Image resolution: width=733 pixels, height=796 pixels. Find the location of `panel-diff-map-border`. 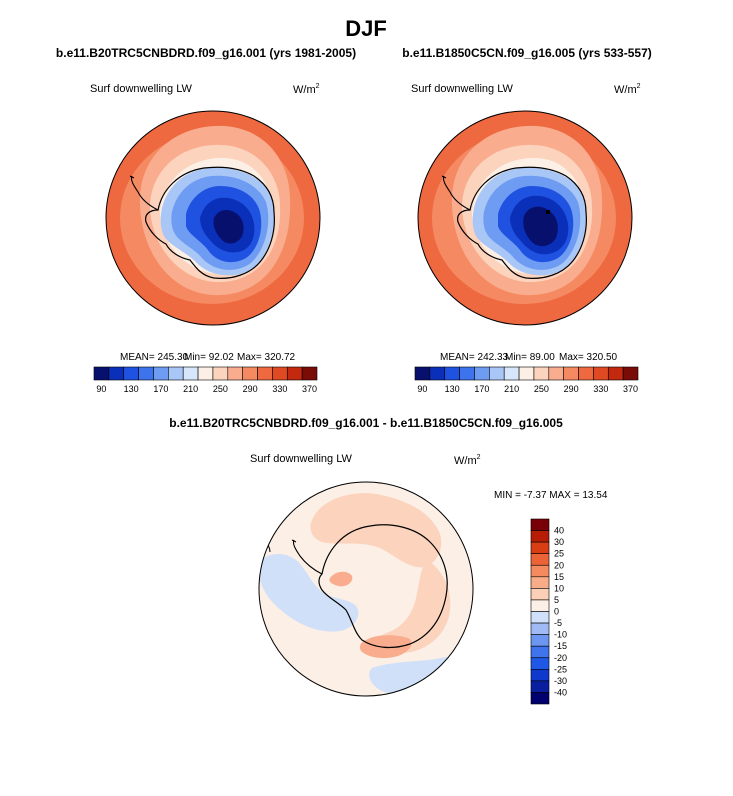

panel-diff-map-border is located at coordinates (366, 589).